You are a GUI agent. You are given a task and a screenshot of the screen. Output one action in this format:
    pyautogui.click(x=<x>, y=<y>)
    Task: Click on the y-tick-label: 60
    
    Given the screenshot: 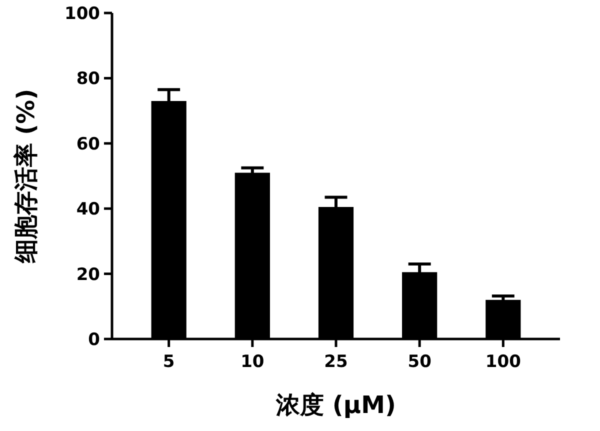 What is the action you would take?
    pyautogui.click(x=88, y=144)
    